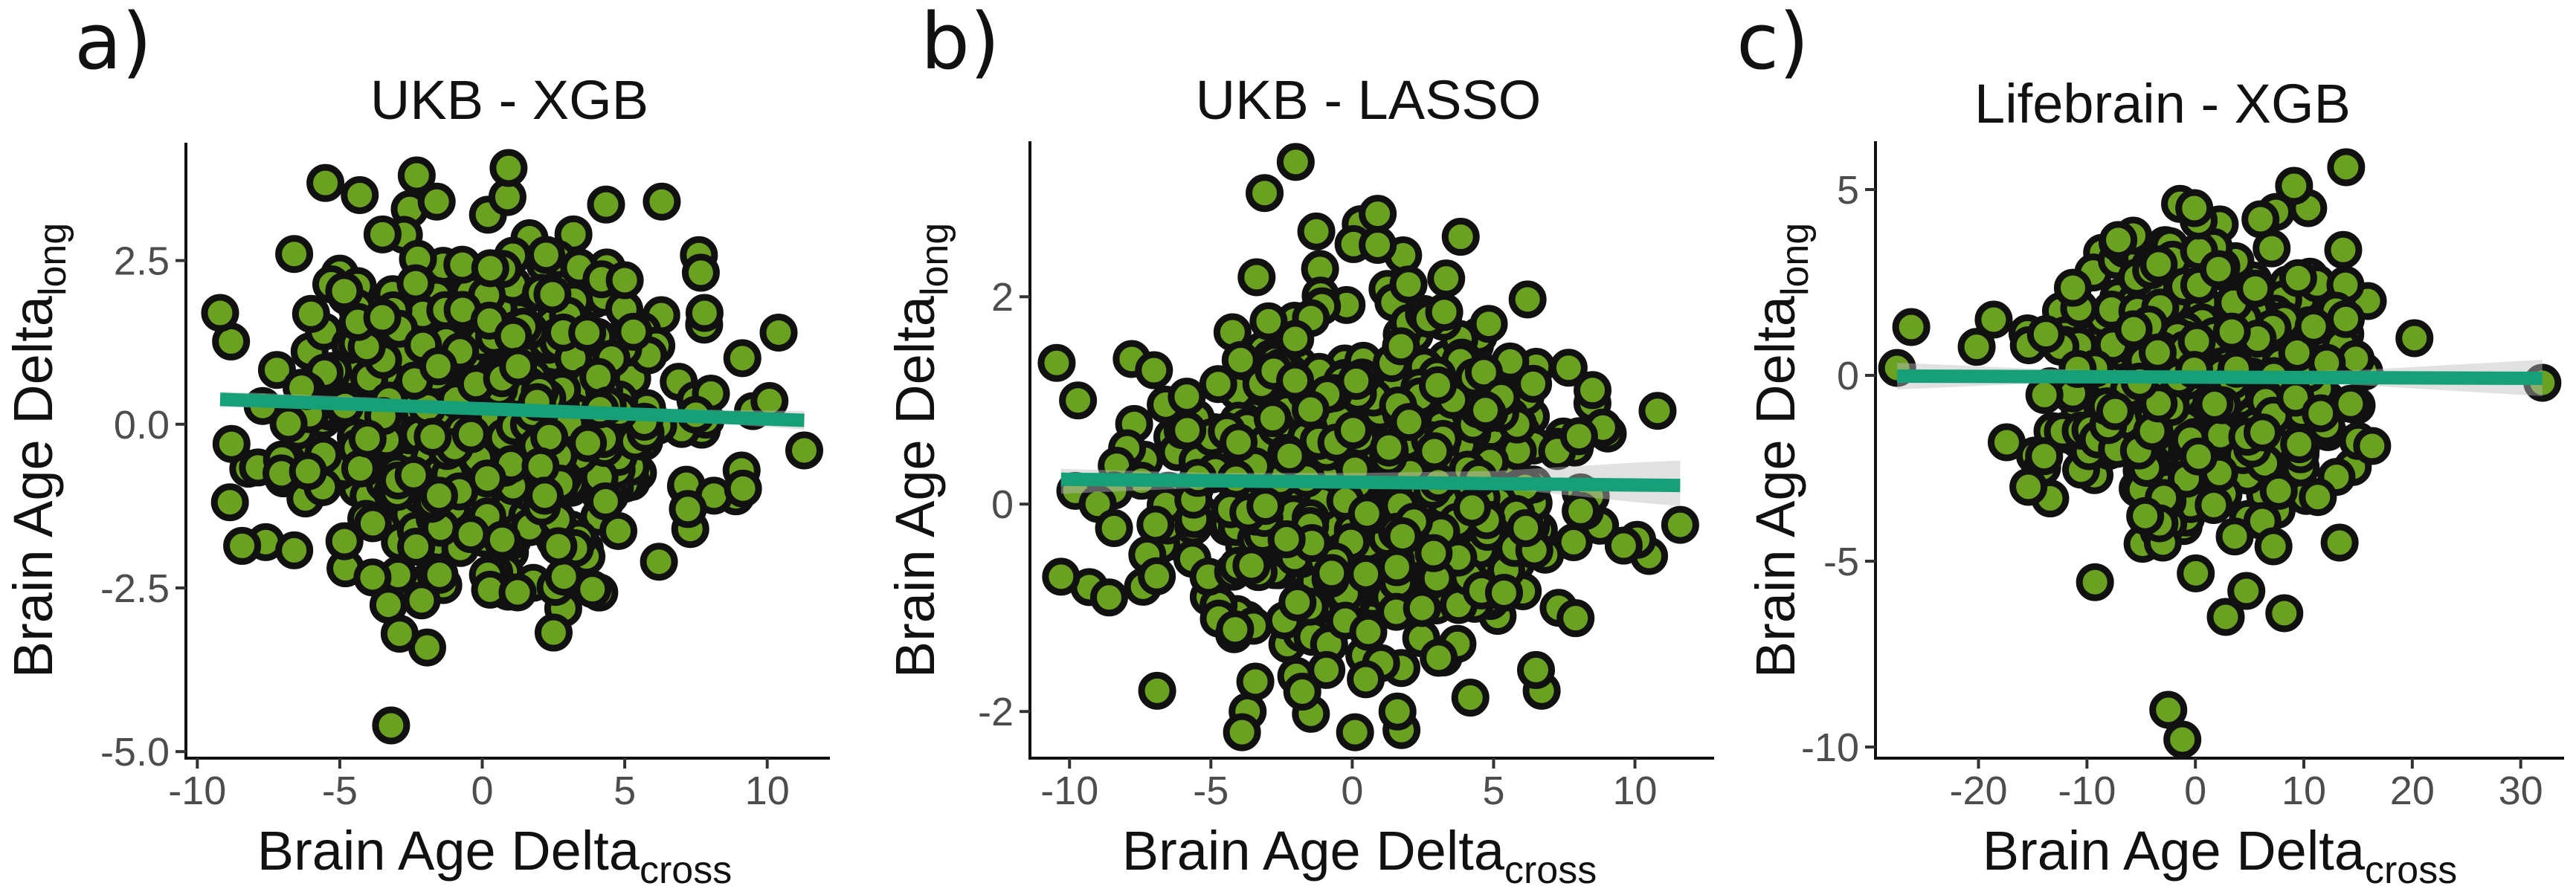 This screenshot has width=2576, height=886. What do you see at coordinates (1979, 791) in the screenshot?
I see `x-tick-label: -20` at bounding box center [1979, 791].